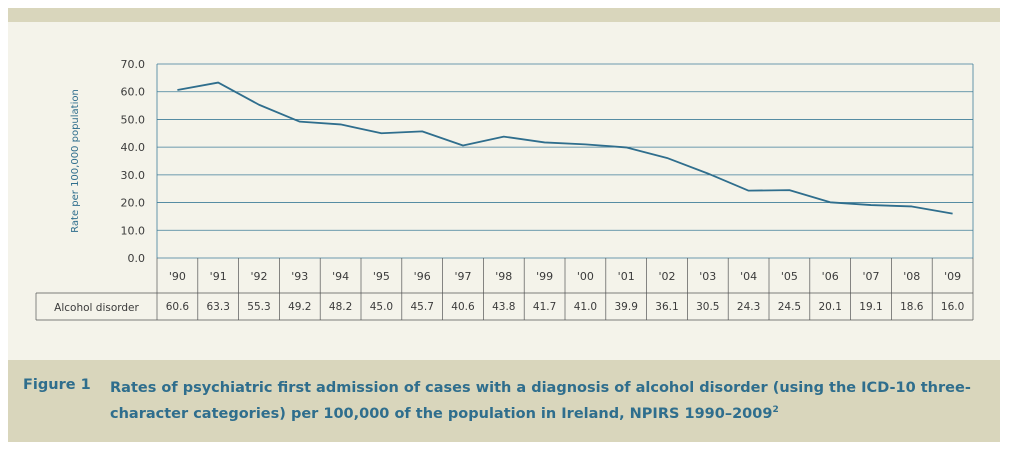 This screenshot has width=1014, height=456. Describe the element at coordinates (133, 161) in the screenshot. I see `y-axis-ticks: 0.0 10.0 20.0 30.0 40.0 50.0 60.0 70.0` at that location.